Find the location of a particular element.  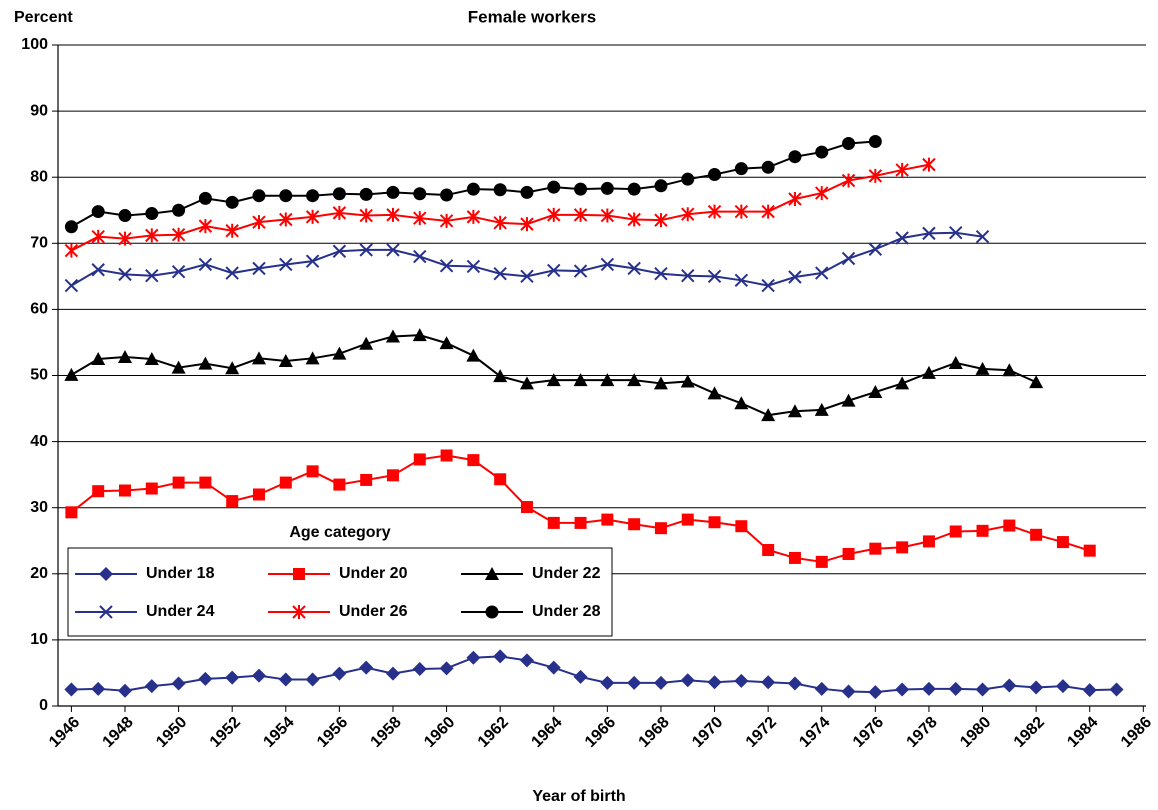

y-tick-label: 10 is located at coordinates (39, 639).